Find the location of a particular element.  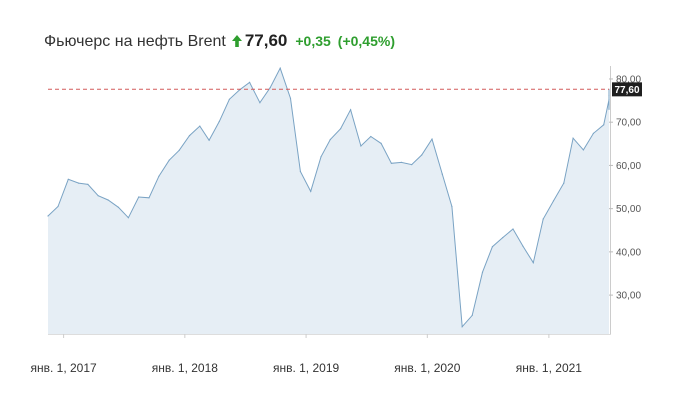

y-axis-line is located at coordinates (610, 200).